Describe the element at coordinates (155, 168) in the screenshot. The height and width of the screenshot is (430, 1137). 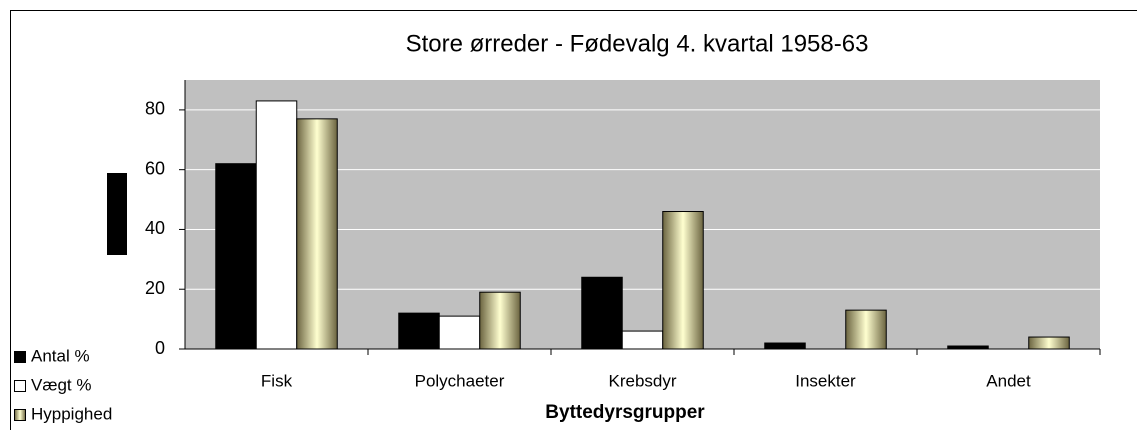
I see `y-tick-label: 60` at that location.